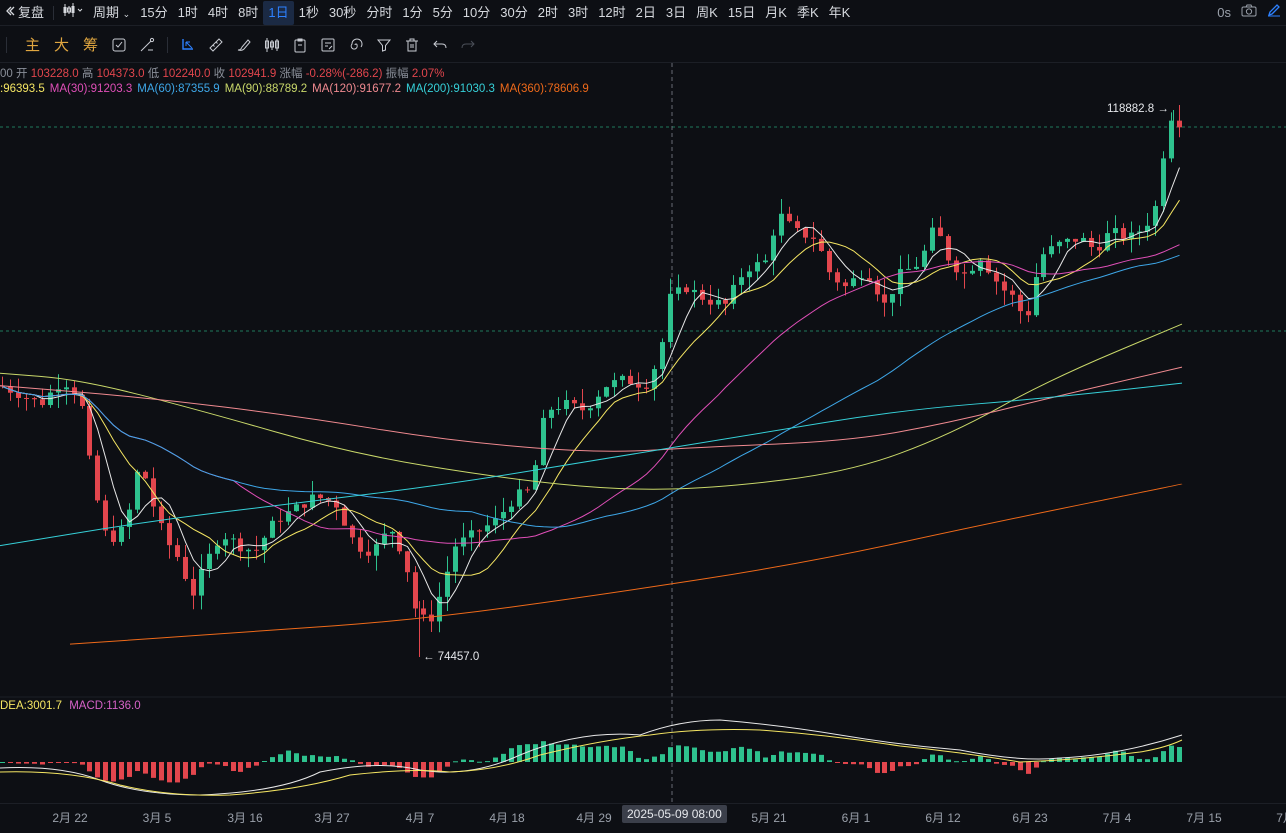 The image size is (1286, 833). Describe the element at coordinates (154, 12) in the screenshot. I see `interval-tab-0: 15分` at that location.